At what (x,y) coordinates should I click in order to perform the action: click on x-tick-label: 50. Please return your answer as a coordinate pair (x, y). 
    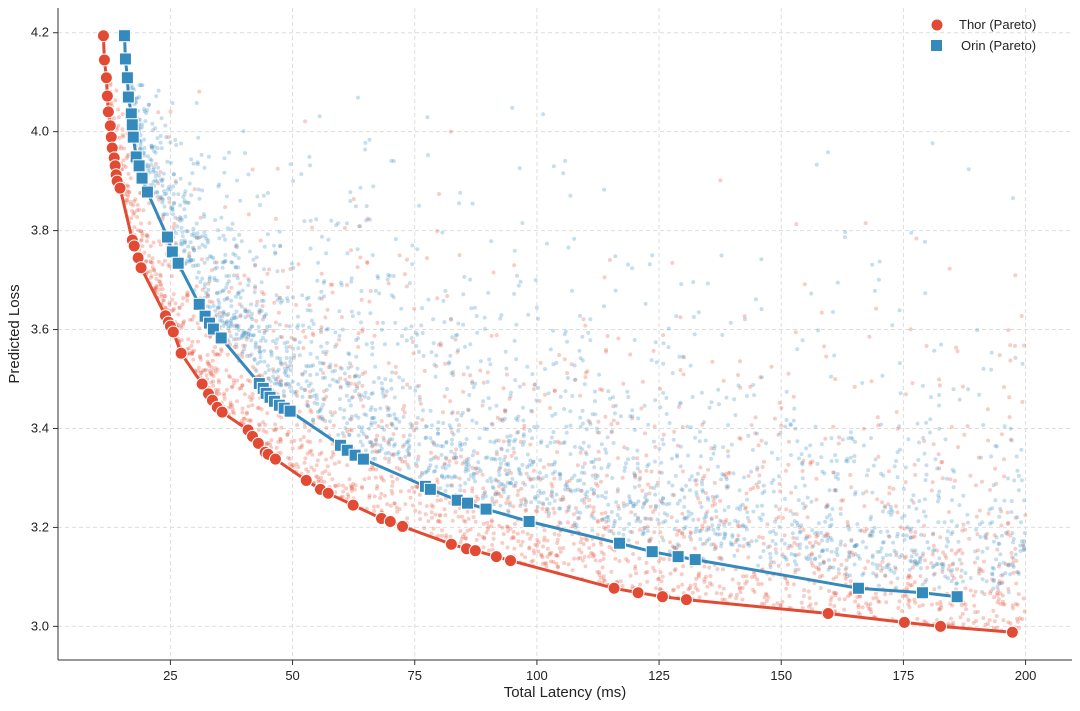
    Looking at the image, I should click on (292, 675).